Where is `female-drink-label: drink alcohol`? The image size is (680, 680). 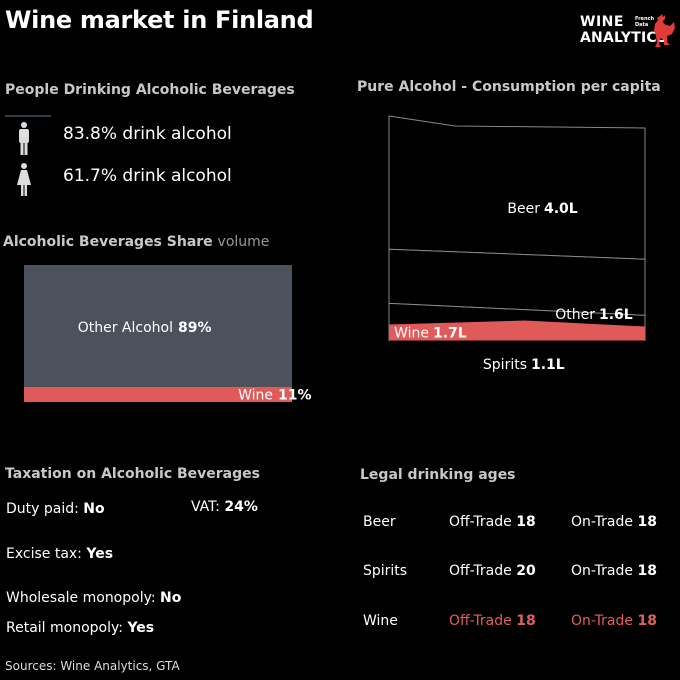 female-drink-label: drink alcohol is located at coordinates (177, 176).